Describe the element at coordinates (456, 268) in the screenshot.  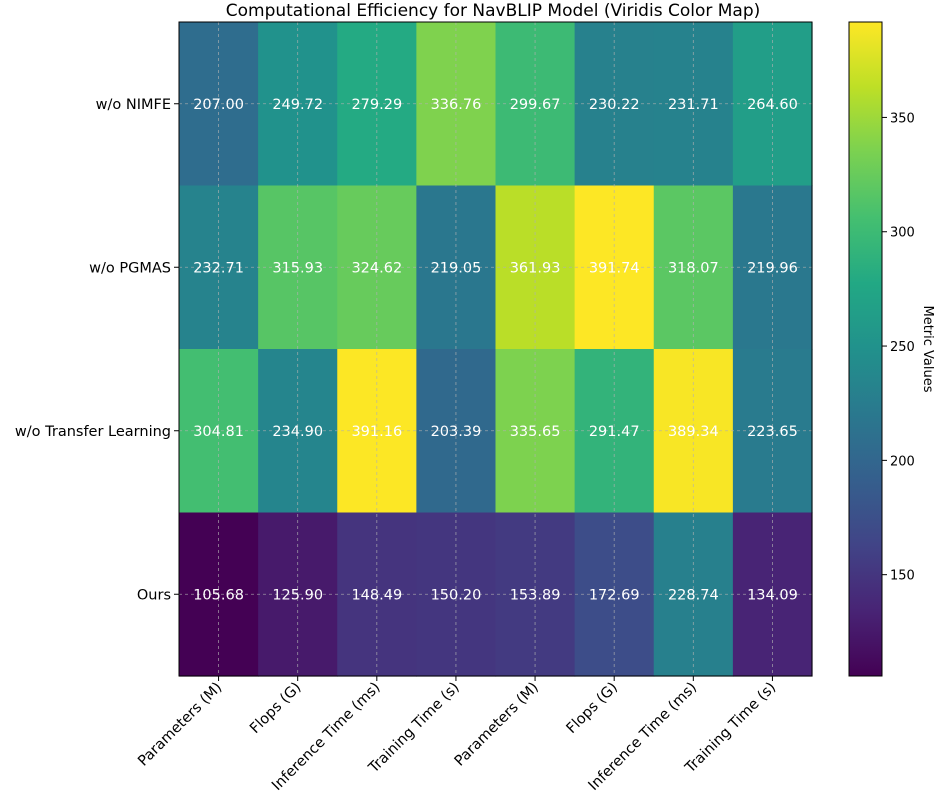
I see `cell-value-label: 219.05` at that location.